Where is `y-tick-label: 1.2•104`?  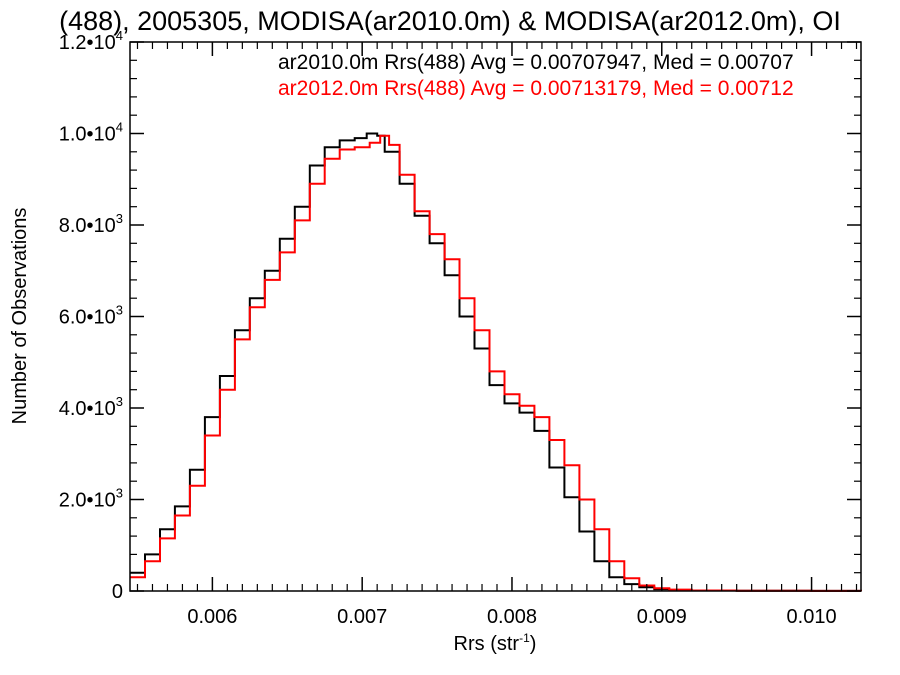
y-tick-label: 1.2•104 is located at coordinates (91, 41).